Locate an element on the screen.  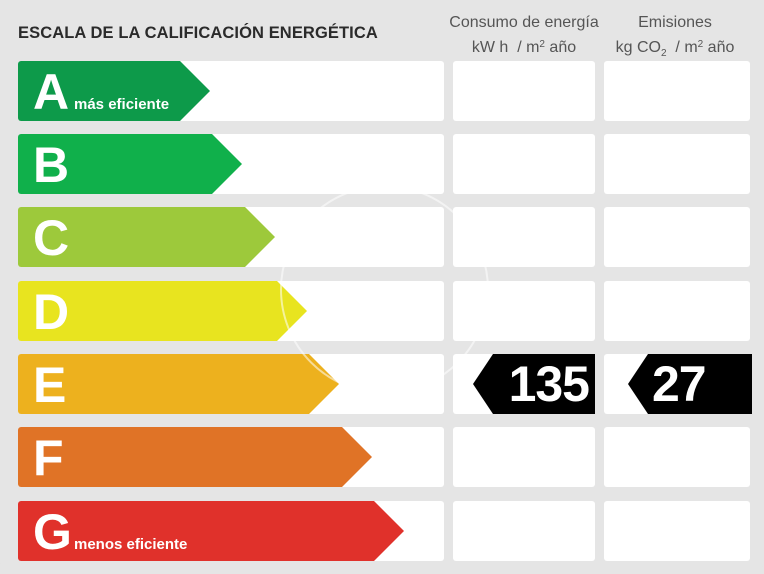
rating-bar-cell: G menos eficiente is located at coordinates (231, 531).